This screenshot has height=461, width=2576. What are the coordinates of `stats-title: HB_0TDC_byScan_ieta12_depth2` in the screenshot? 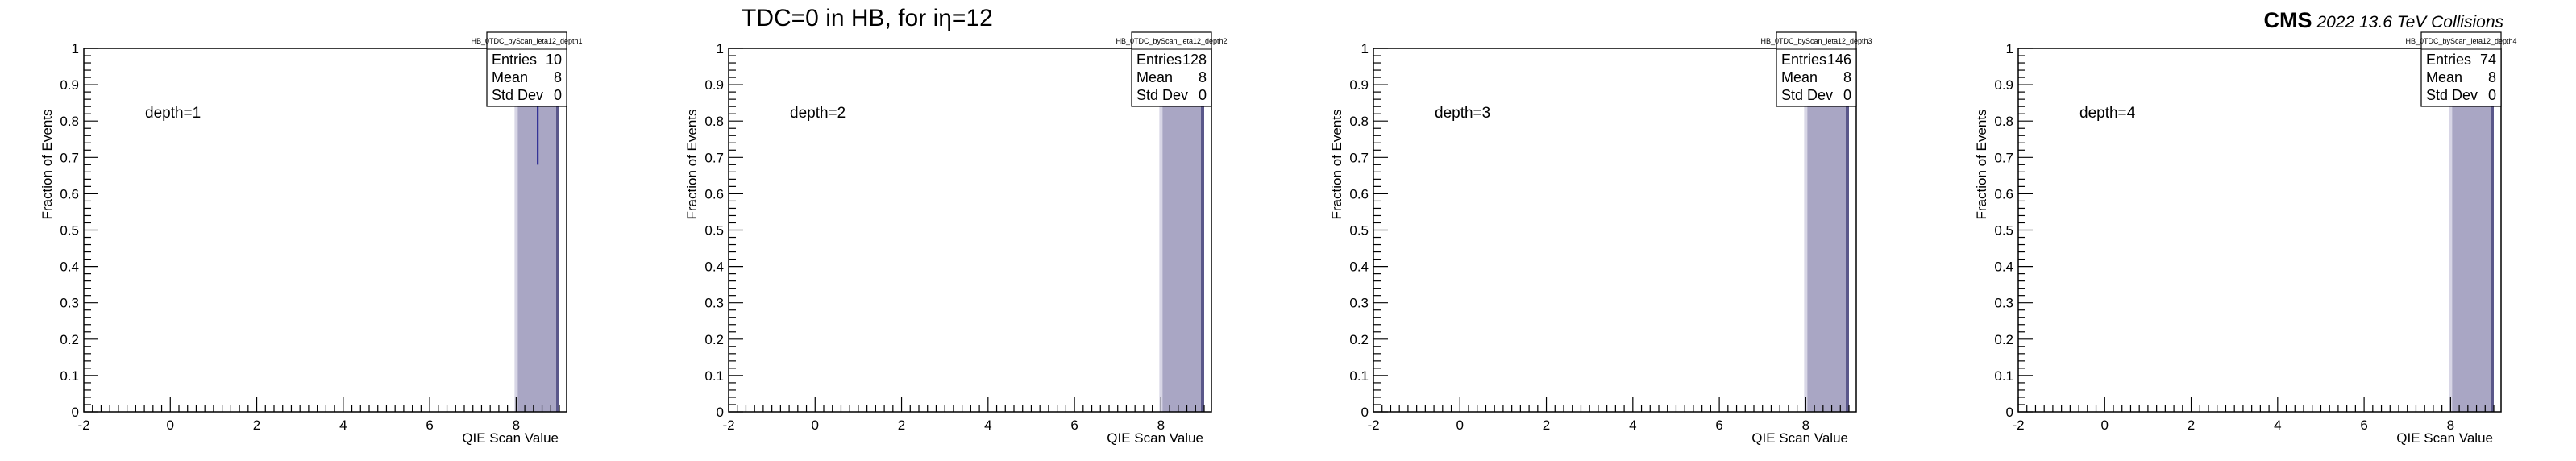 It's located at (1171, 41).